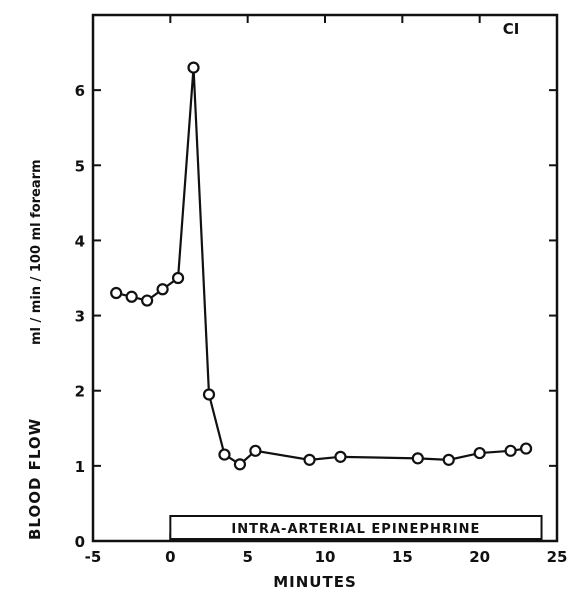 Image resolution: width=567 pixels, height=593 pixels. What do you see at coordinates (35, 479) in the screenshot?
I see `y-axis-title: BLOOD FLOW` at bounding box center [35, 479].